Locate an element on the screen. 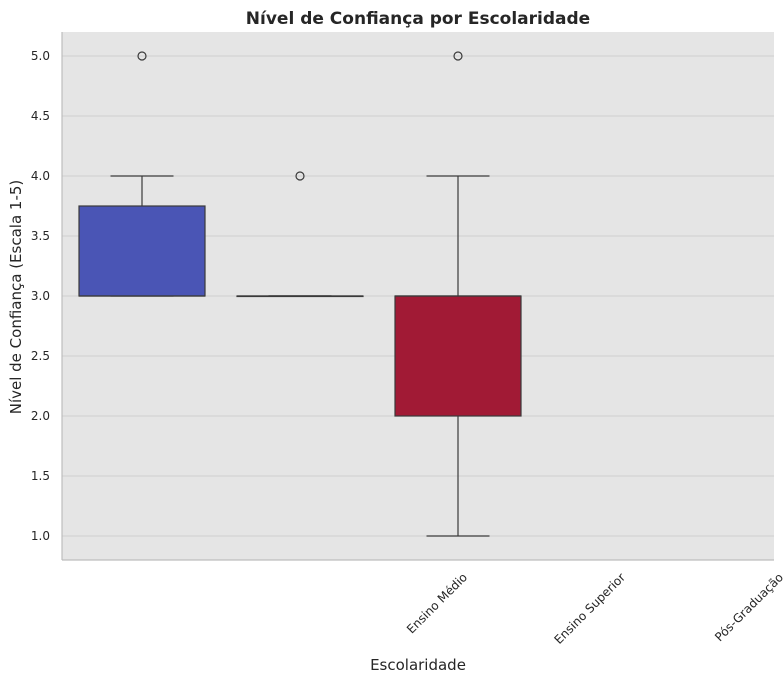 This screenshot has width=784, height=684. x-axis-label: Escolaridade is located at coordinates (418, 665).